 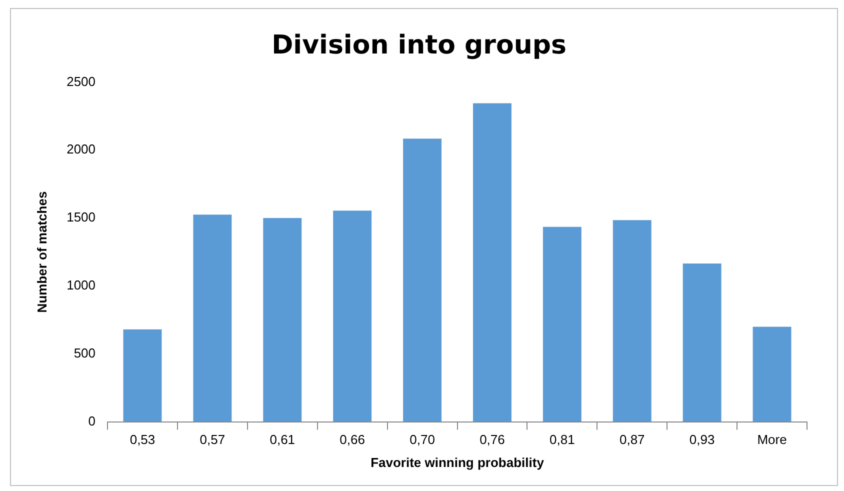 What do you see at coordinates (632, 440) in the screenshot?
I see `x-tick-label: 0,87` at bounding box center [632, 440].